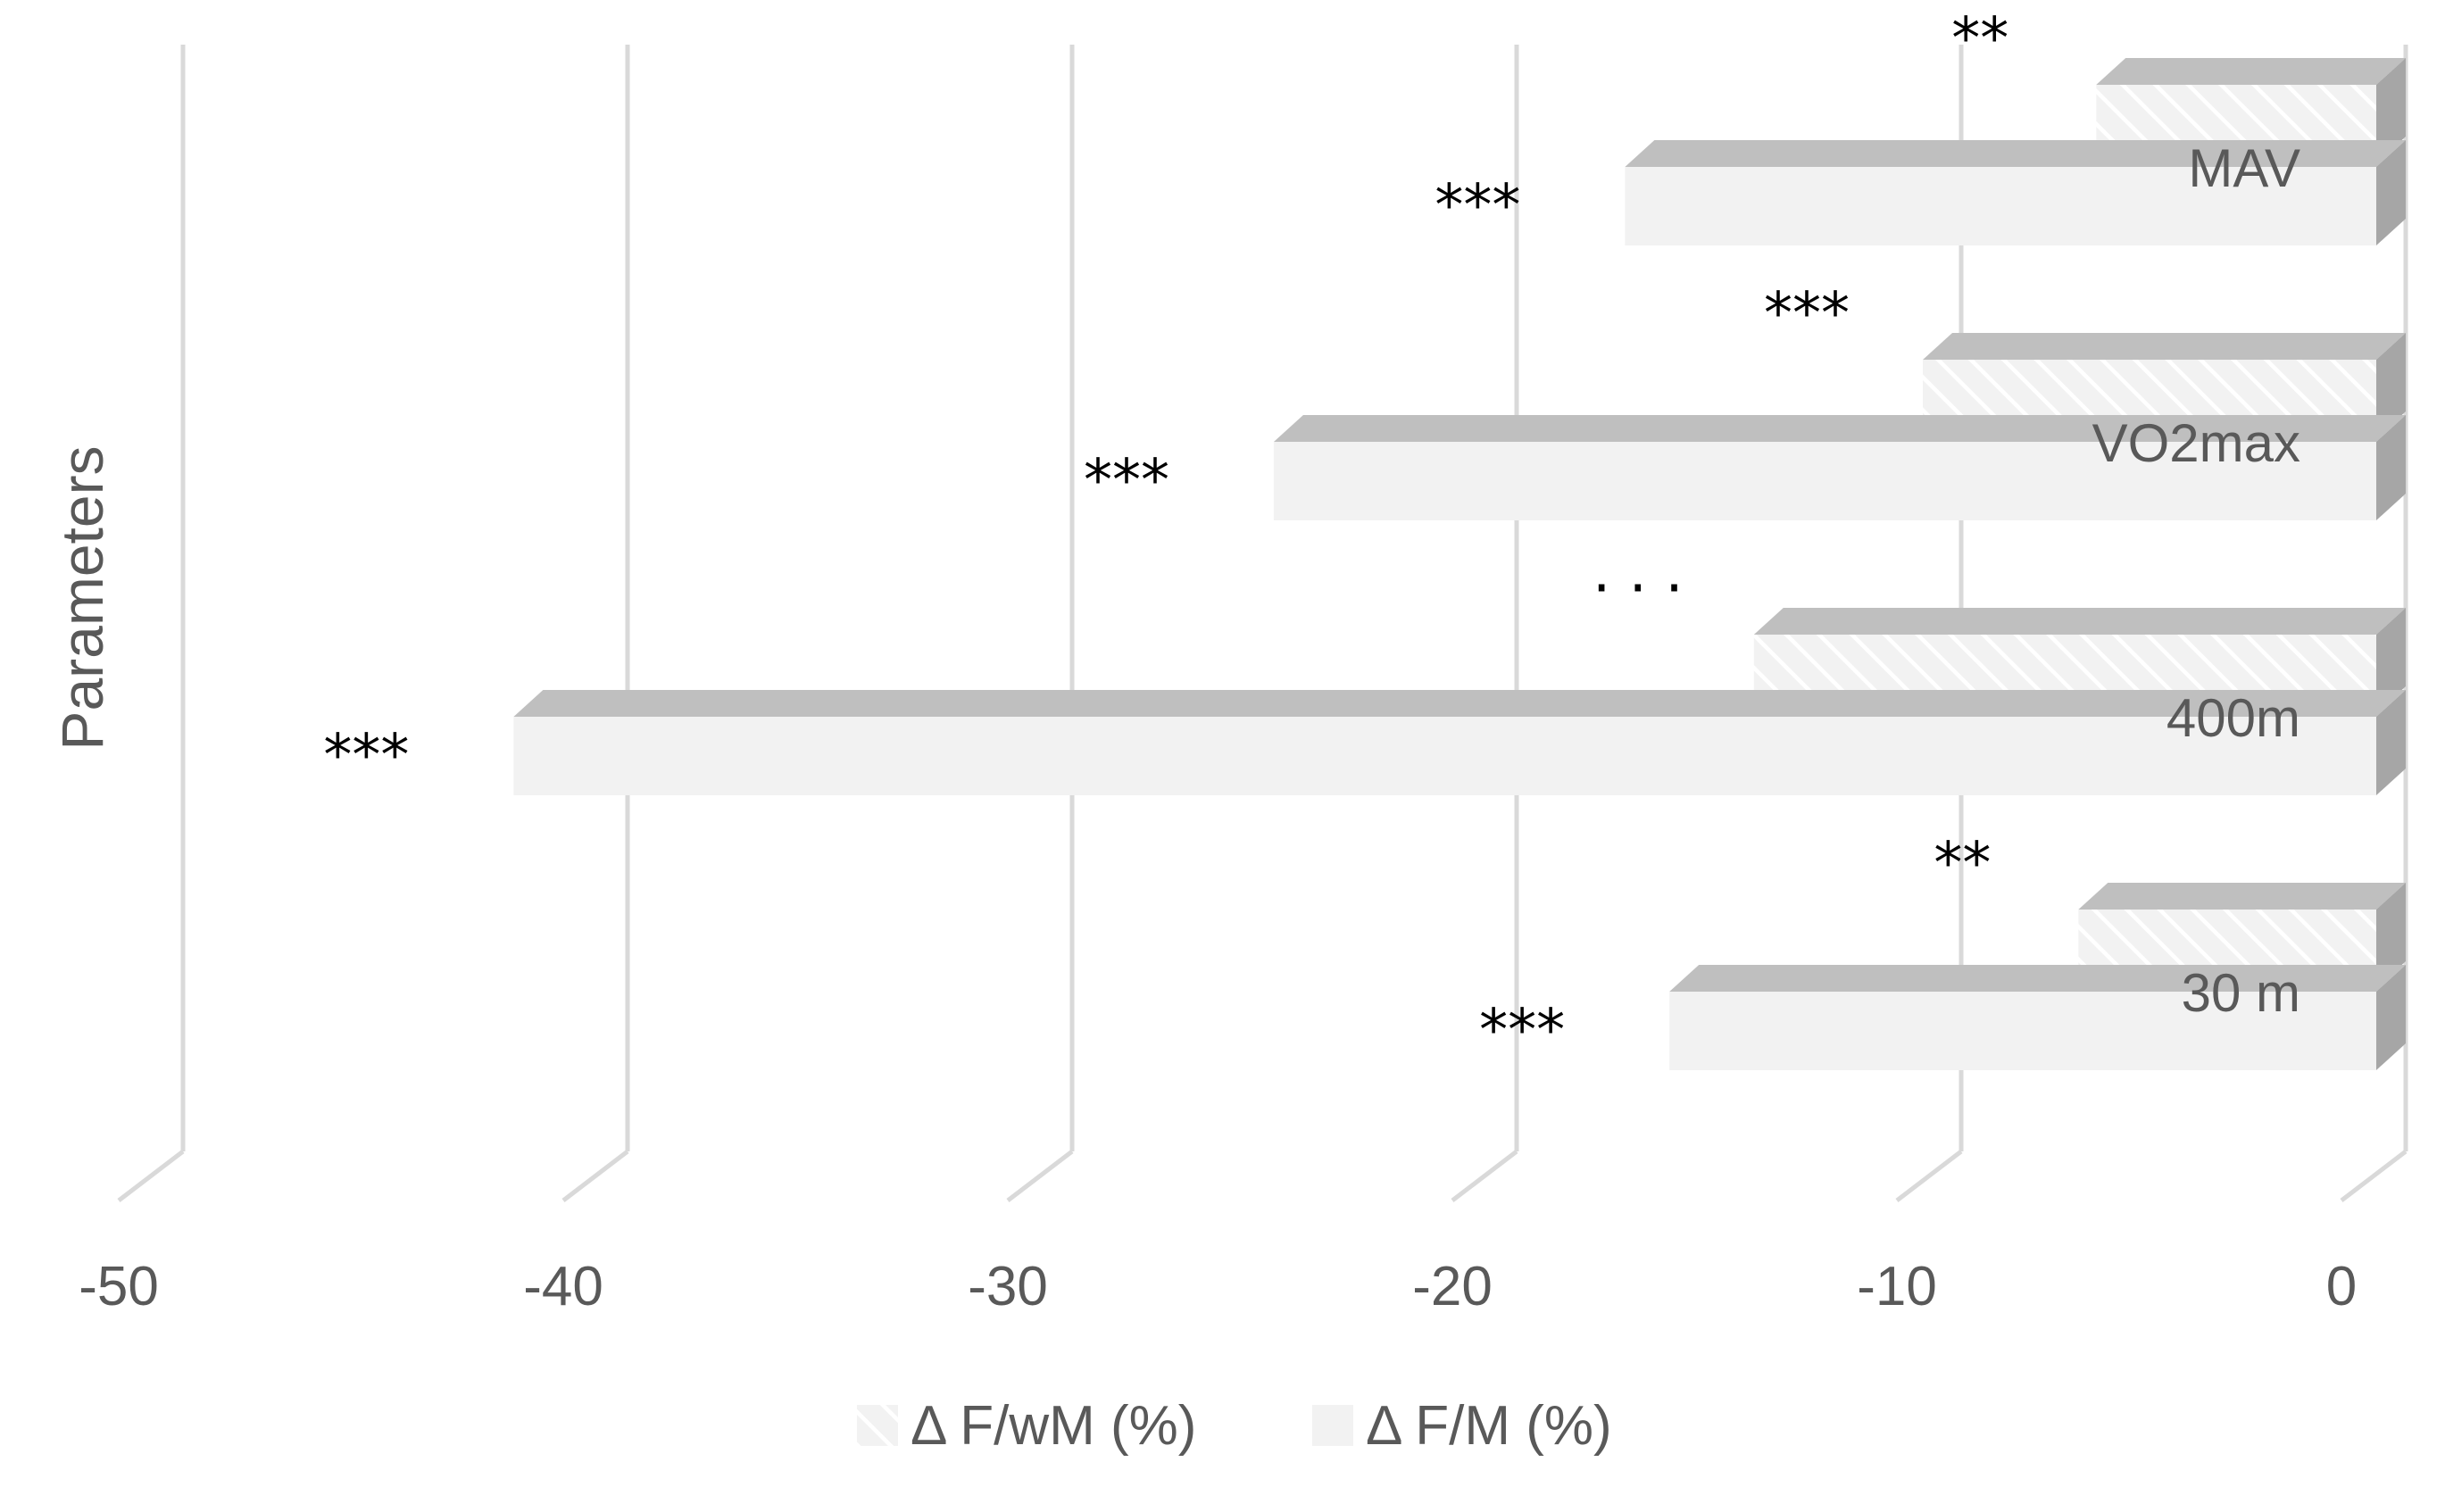  Describe the element at coordinates (1452, 1286) in the screenshot. I see `x-tick-label: -20` at that location.